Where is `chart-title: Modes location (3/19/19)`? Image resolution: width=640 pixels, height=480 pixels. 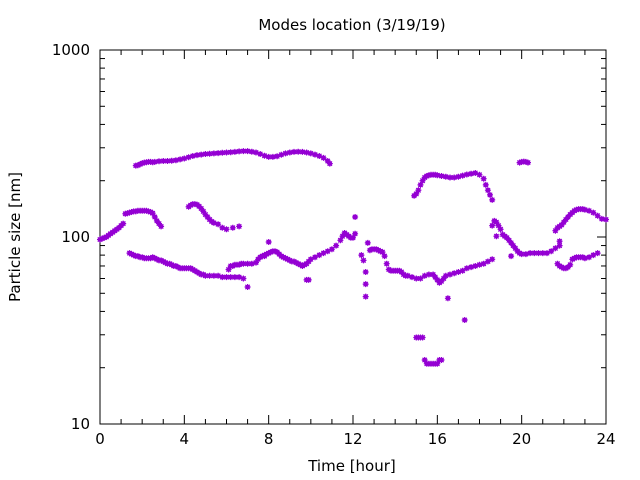
chart-title: Modes location (3/19/19) is located at coordinates (351, 25).